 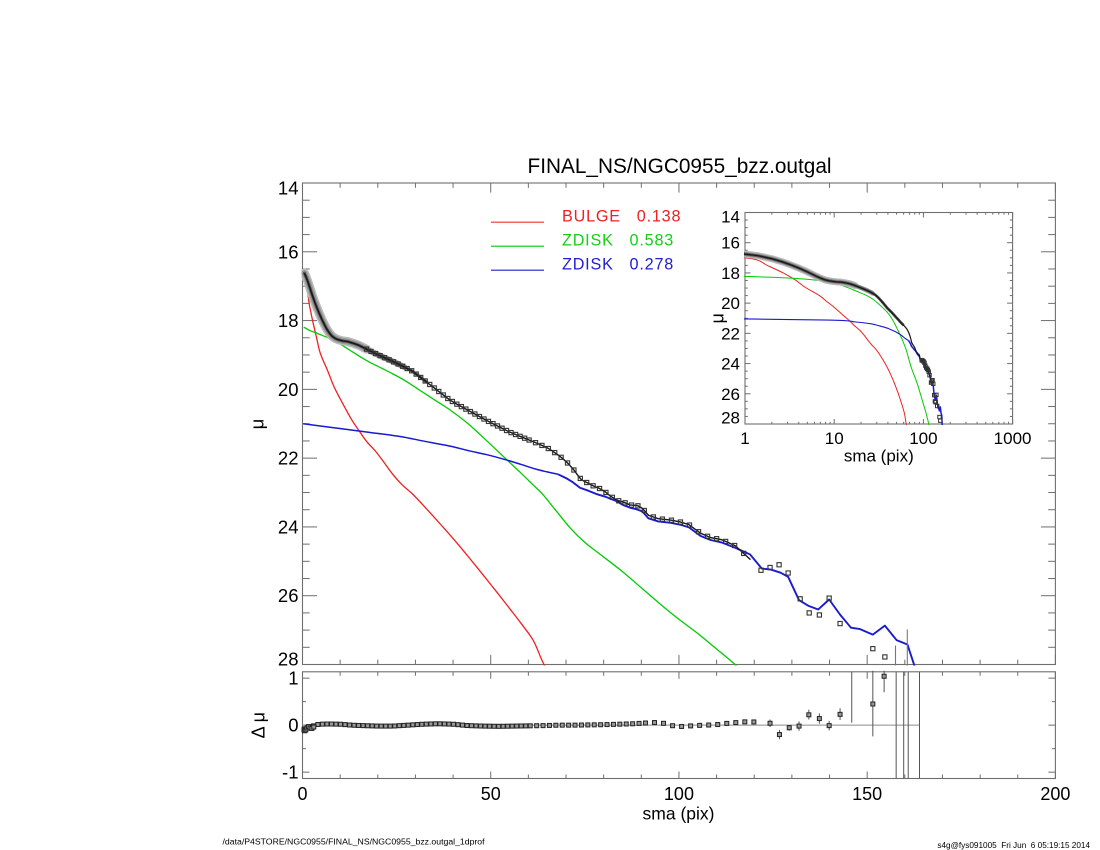 What do you see at coordinates (618, 241) in the screenshot?
I see `svg-text: ZDISK 0.583` at bounding box center [618, 241].